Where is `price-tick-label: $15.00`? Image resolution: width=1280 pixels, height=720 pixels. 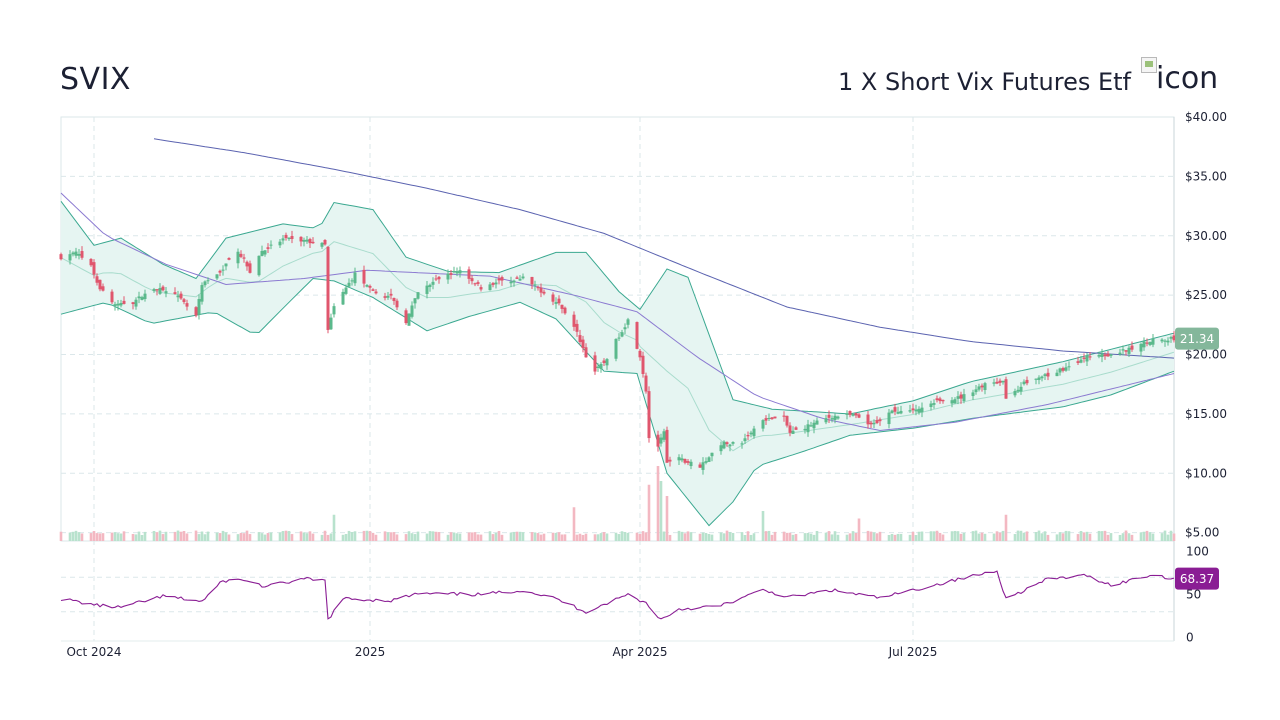
price-tick-label: $15.00 is located at coordinates (1206, 414).